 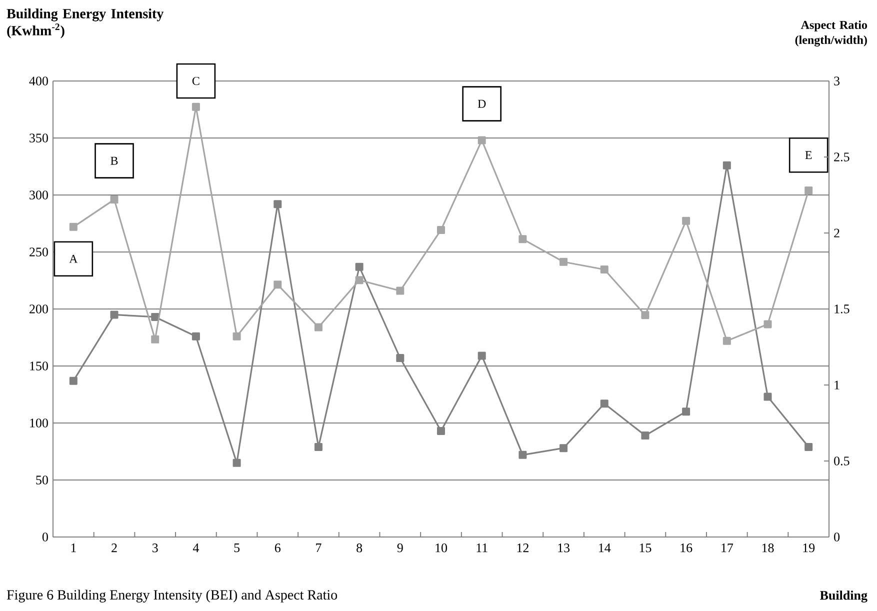 I want to click on x-tick-label: 3, so click(x=155, y=548).